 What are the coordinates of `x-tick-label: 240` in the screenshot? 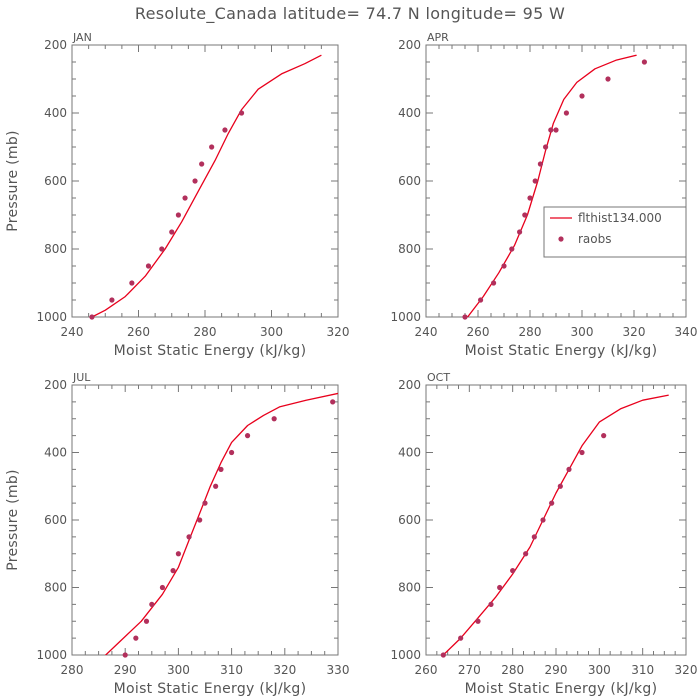 It's located at (72, 332).